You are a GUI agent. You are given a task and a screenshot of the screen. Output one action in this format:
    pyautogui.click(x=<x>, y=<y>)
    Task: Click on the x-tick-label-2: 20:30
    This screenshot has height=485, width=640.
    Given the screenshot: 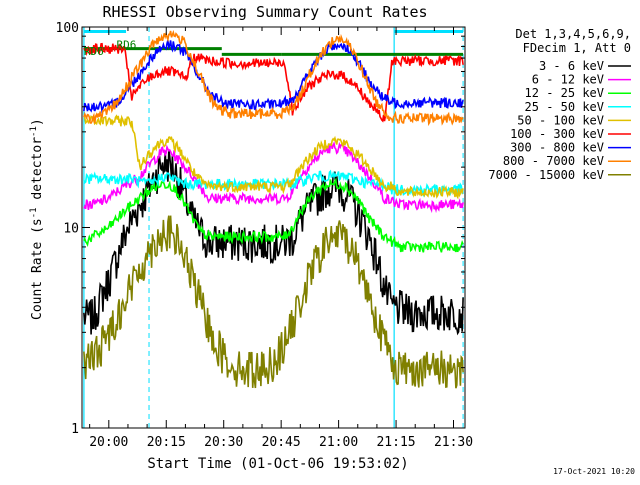 What is the action you would take?
    pyautogui.click(x=223, y=442)
    